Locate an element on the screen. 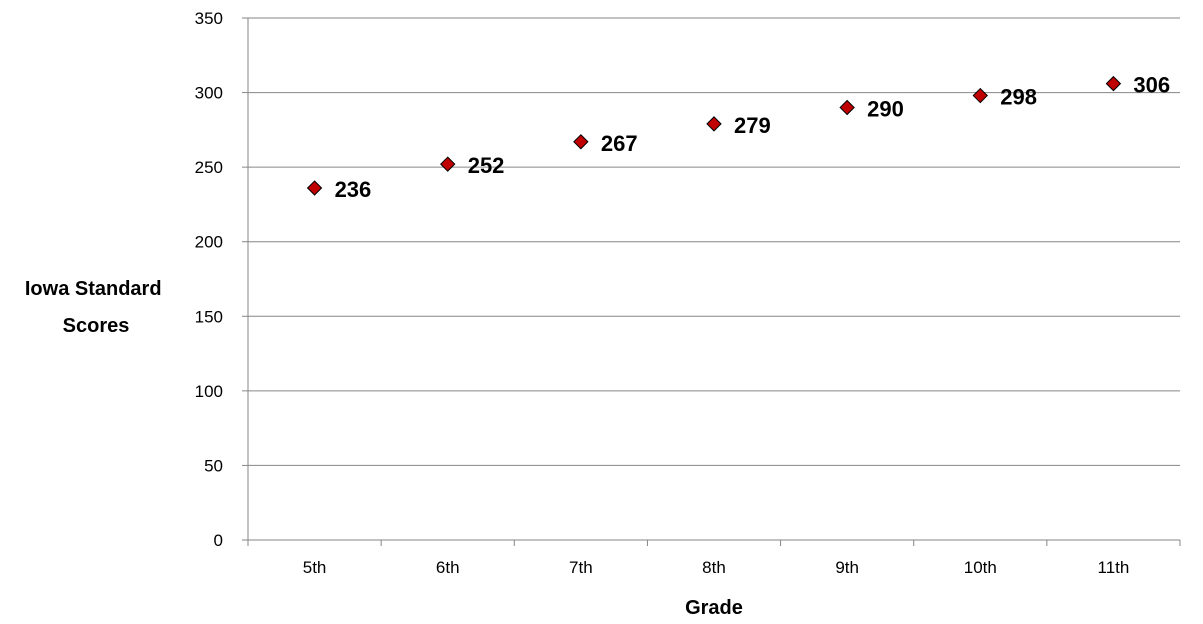 The image size is (1203, 624). y-tick-label: 150 is located at coordinates (209, 316).